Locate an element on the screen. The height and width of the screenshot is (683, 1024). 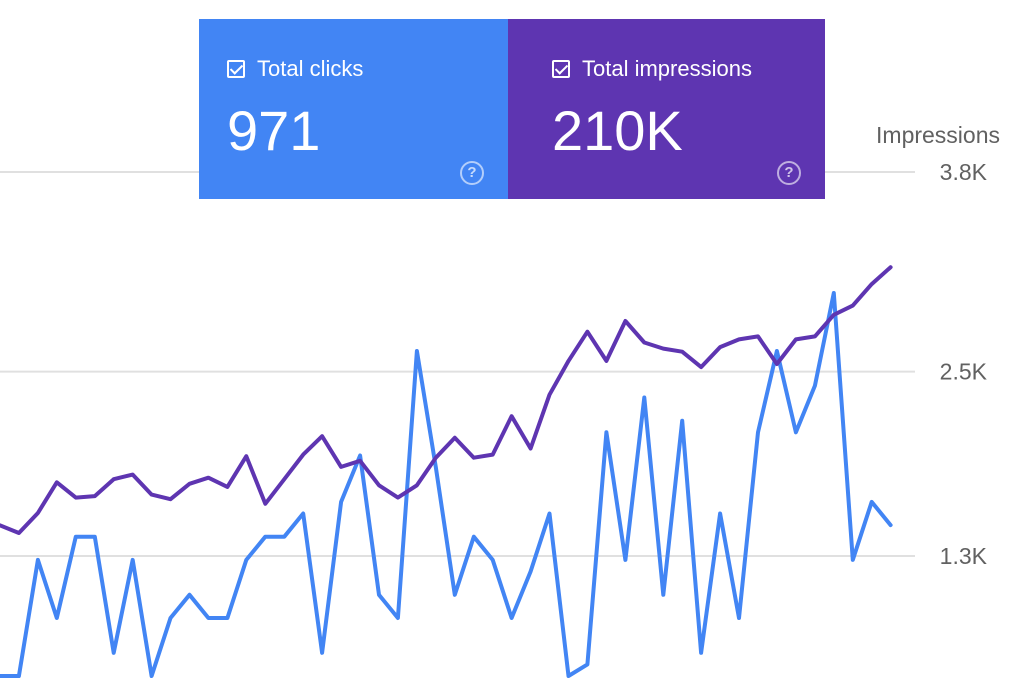
y-tick-label: 2.5K is located at coordinates (964, 372).